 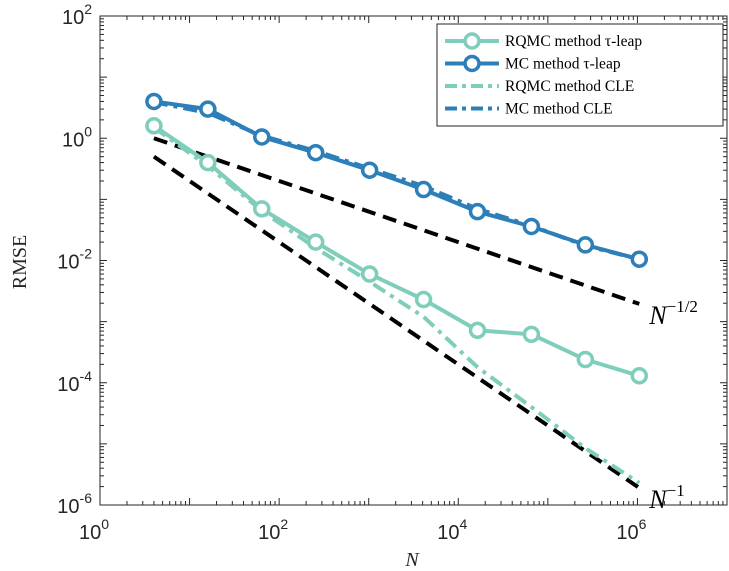 What do you see at coordinates (94, 530) in the screenshot?
I see `x-tick-label: 10⁰` at bounding box center [94, 530].